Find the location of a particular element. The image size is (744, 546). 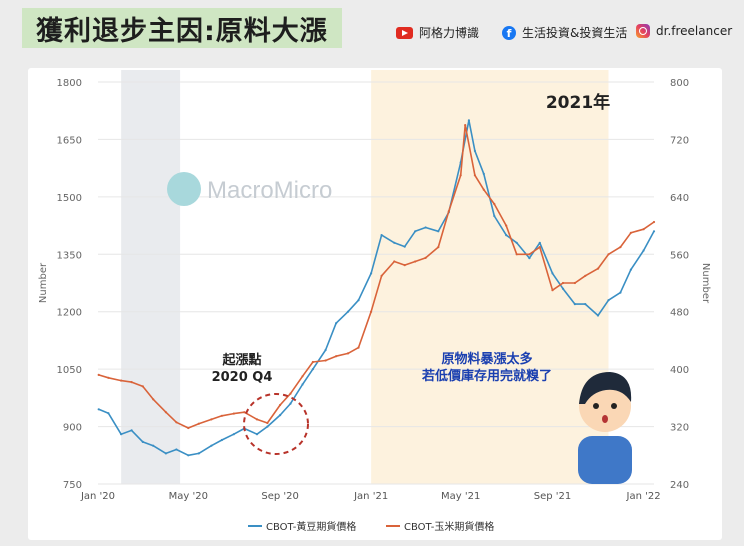

bubble-line1: 原物料暴漲太多 is located at coordinates (487, 359).